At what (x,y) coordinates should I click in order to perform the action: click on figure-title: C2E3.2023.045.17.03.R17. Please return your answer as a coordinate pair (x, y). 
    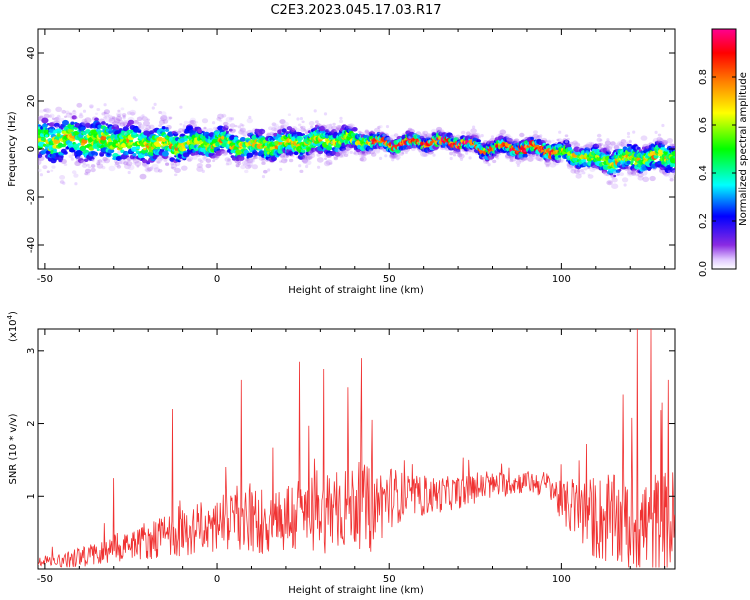
    Looking at the image, I should click on (355, 10).